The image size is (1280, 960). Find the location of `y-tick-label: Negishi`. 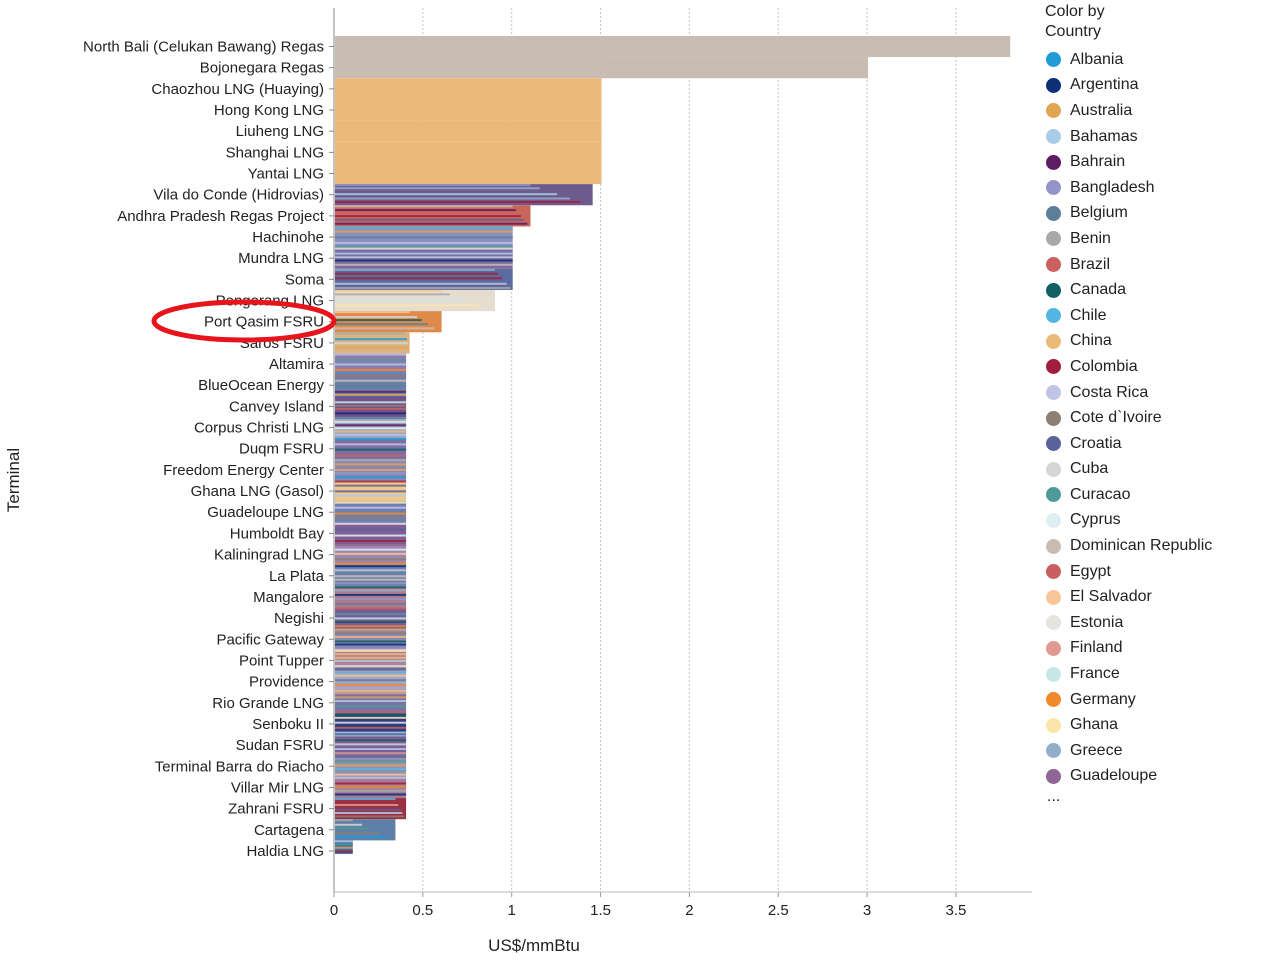

y-tick-label: Negishi is located at coordinates (299, 618).